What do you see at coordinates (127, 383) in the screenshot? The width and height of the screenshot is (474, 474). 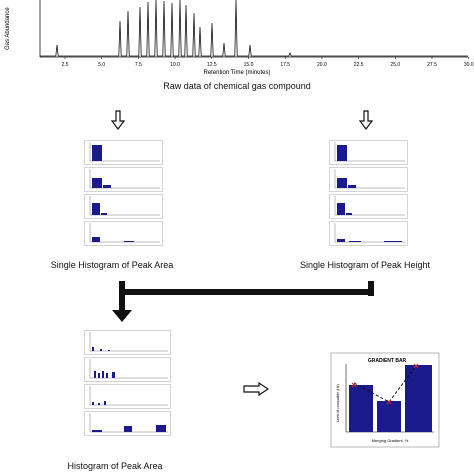 I see `combined-histogram-stack` at bounding box center [127, 383].